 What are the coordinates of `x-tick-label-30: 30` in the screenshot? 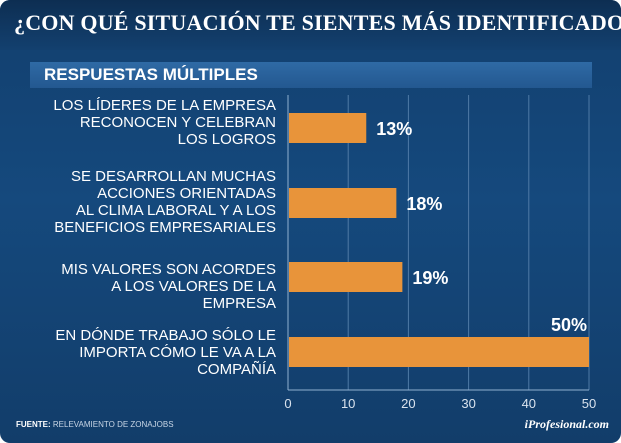 It's located at (468, 403).